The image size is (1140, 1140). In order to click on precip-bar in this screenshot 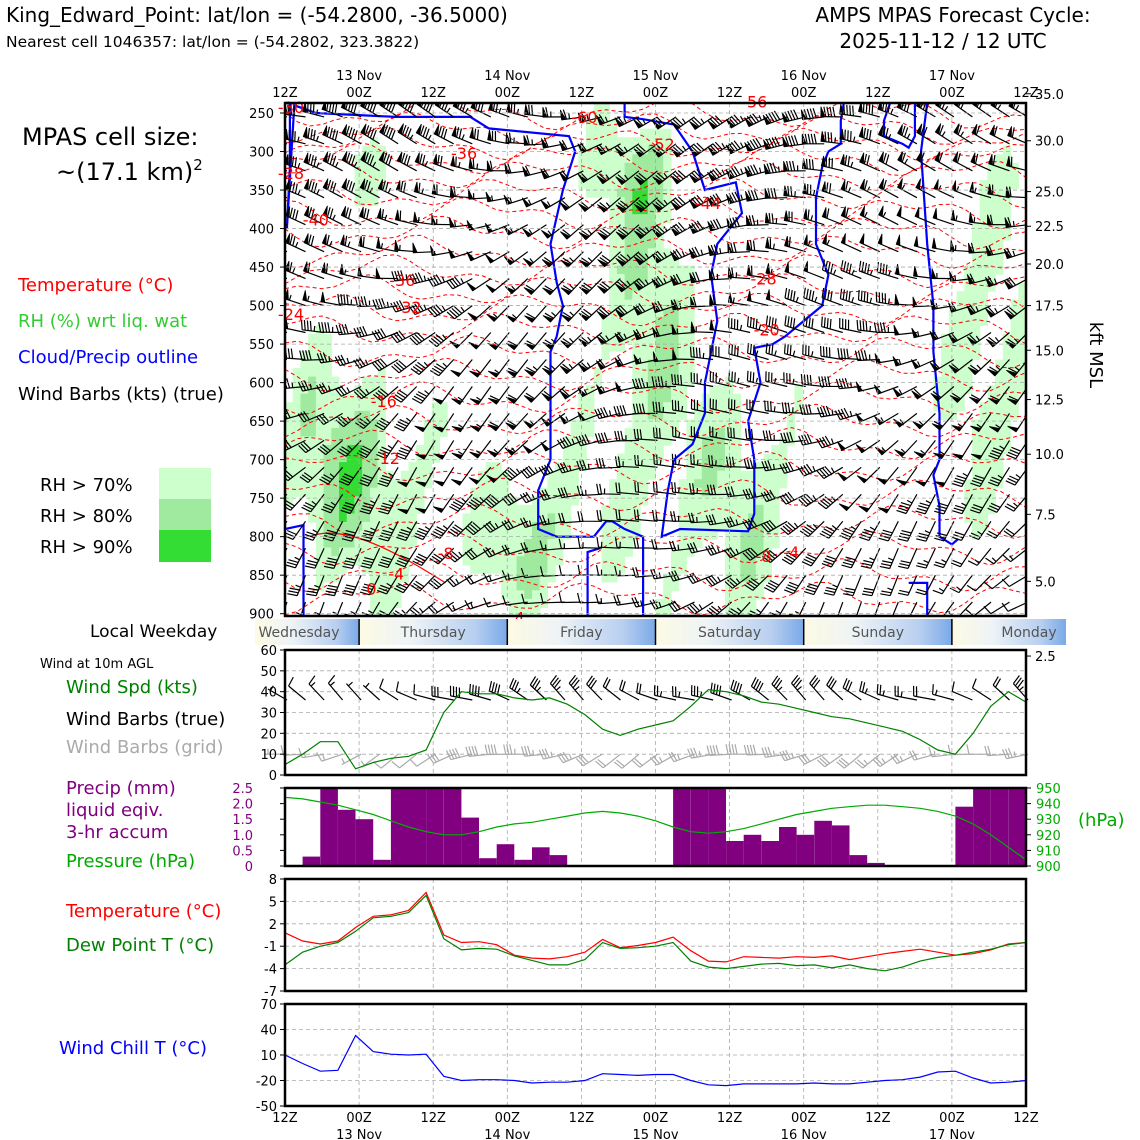, I will do `click(488, 862)`.